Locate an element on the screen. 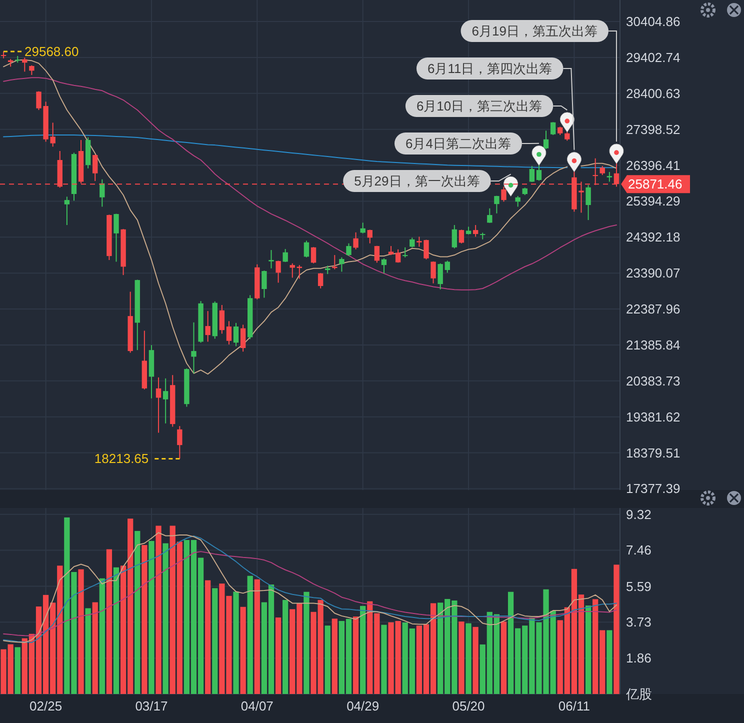 The width and height of the screenshot is (744, 723). y-tick-label: 27398.52 is located at coordinates (653, 129).